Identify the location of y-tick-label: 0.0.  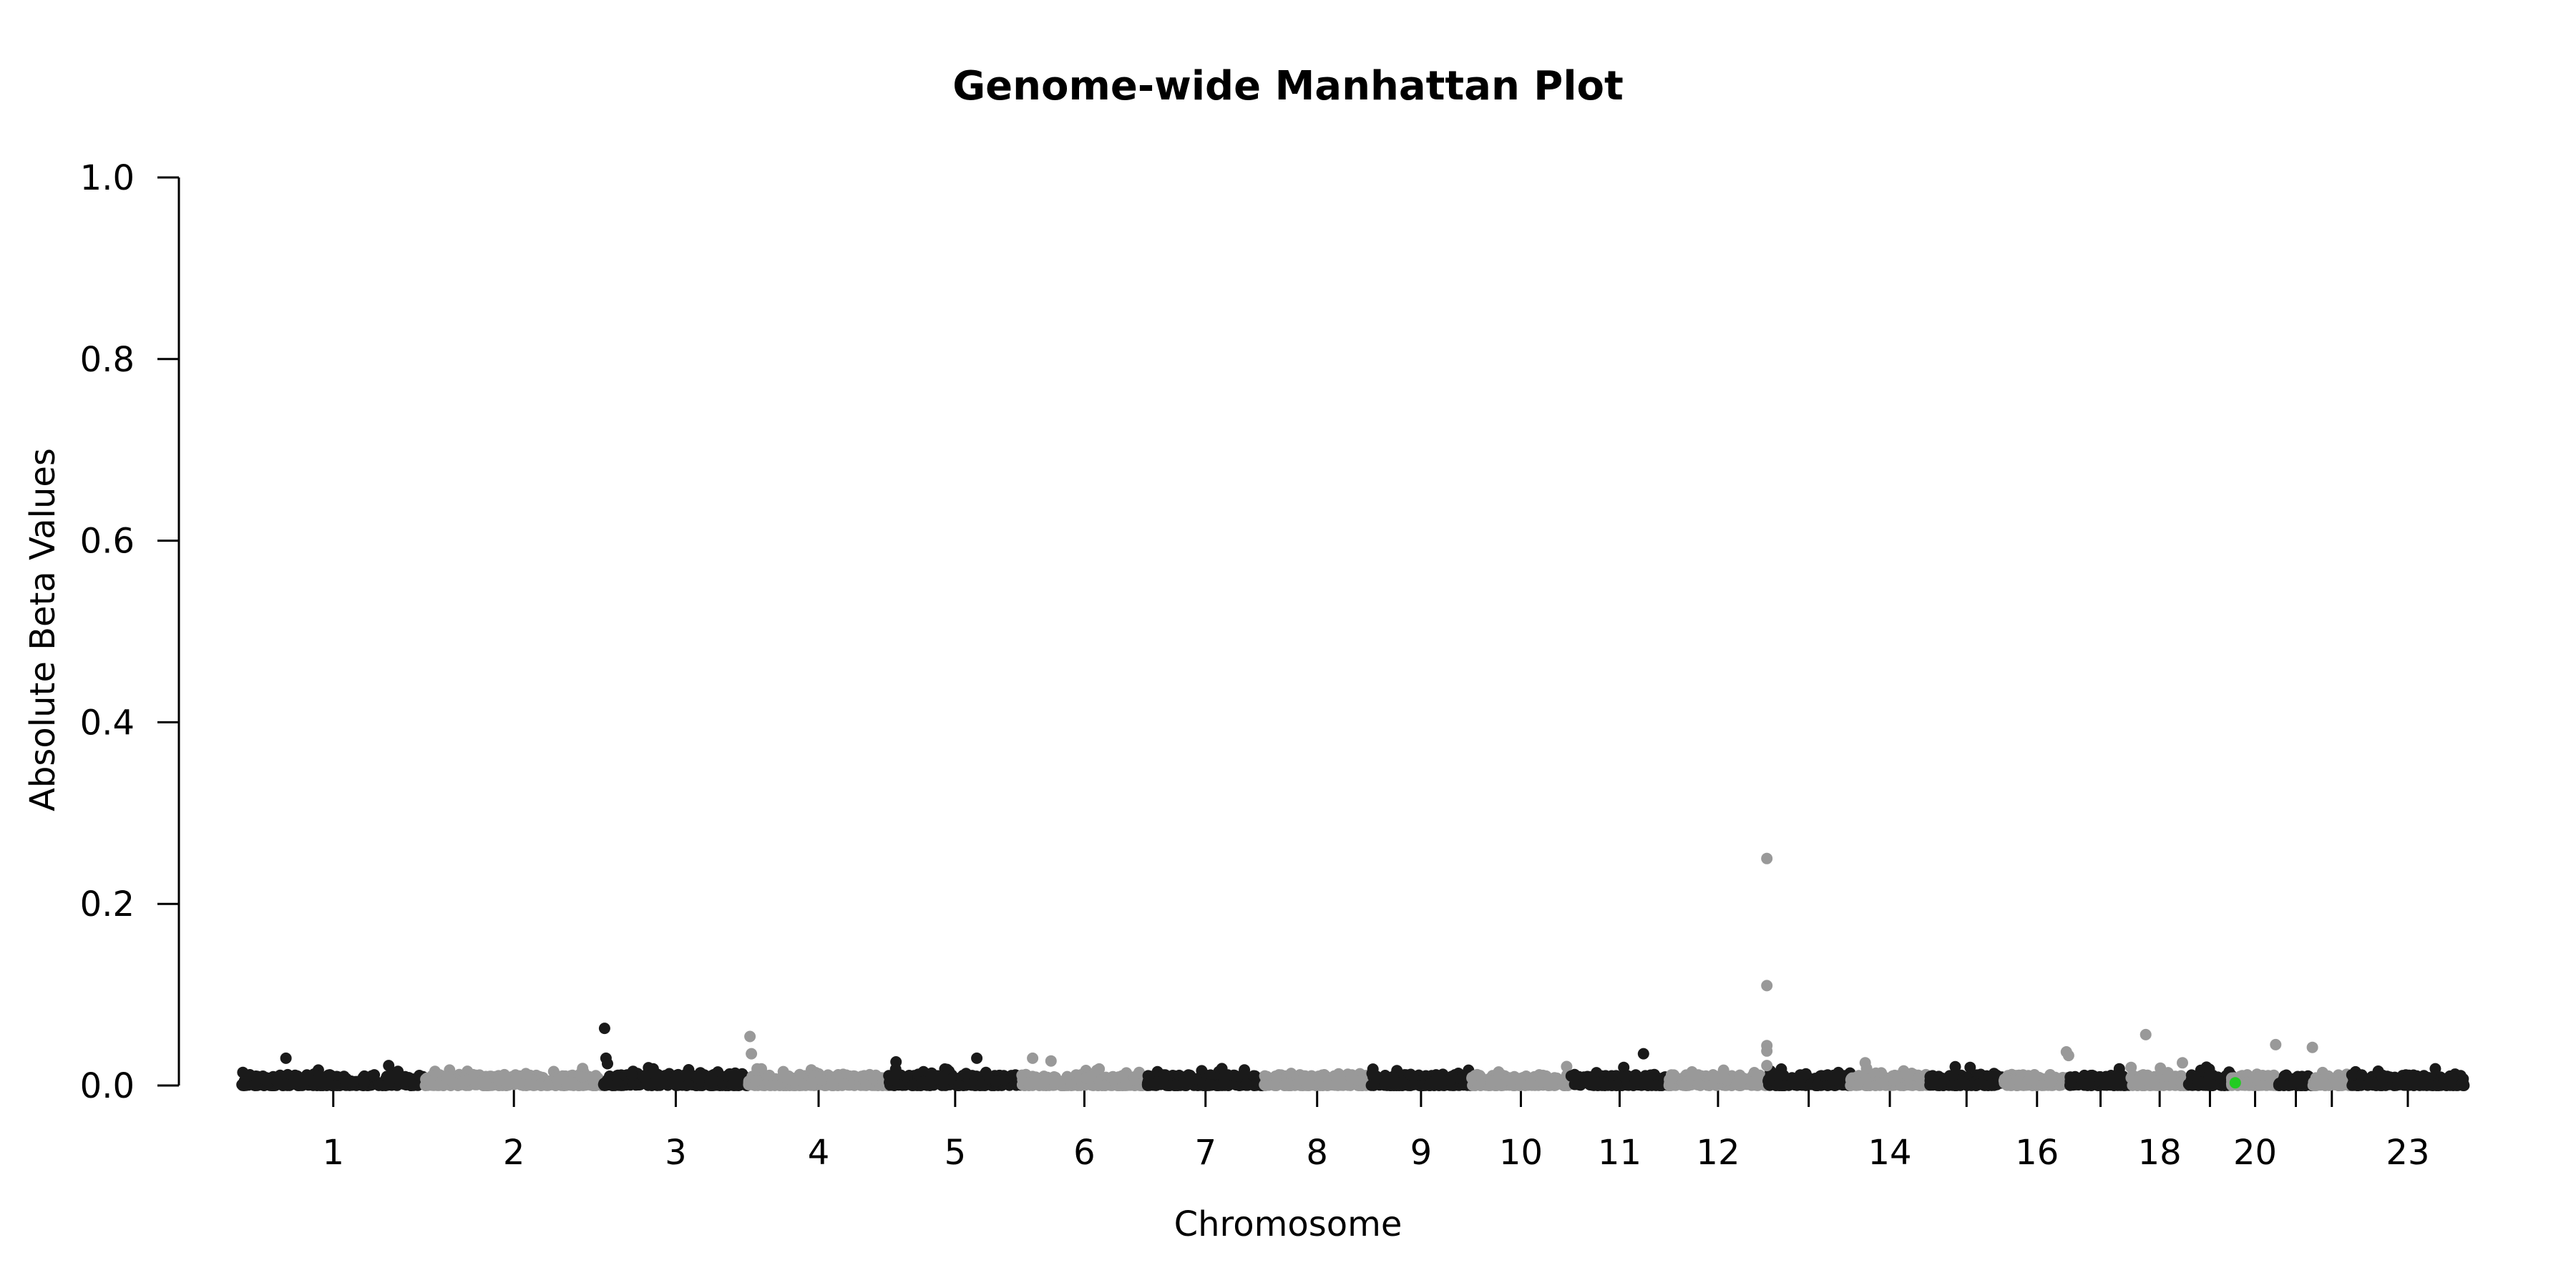
(107, 1086).